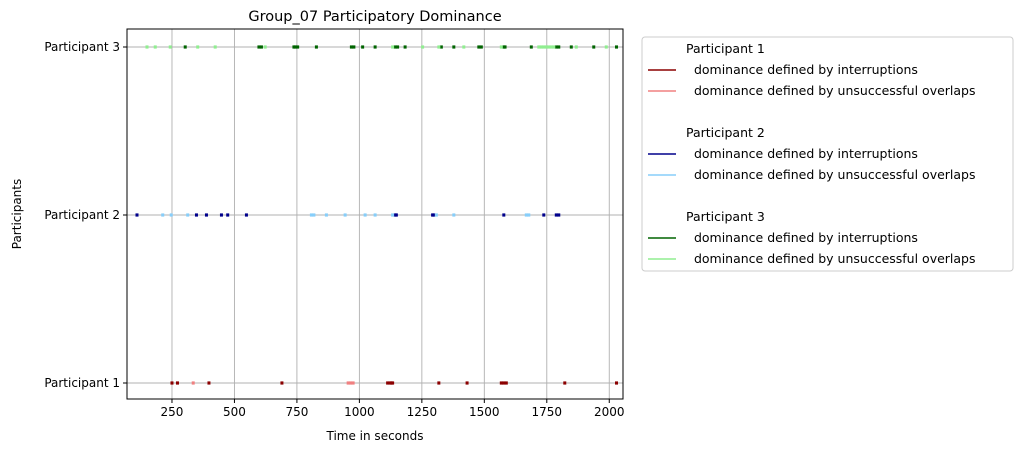 Image resolution: width=1023 pixels, height=453 pixels. Describe the element at coordinates (725, 132) in the screenshot. I see `legend-group-title: Participant 2` at that location.